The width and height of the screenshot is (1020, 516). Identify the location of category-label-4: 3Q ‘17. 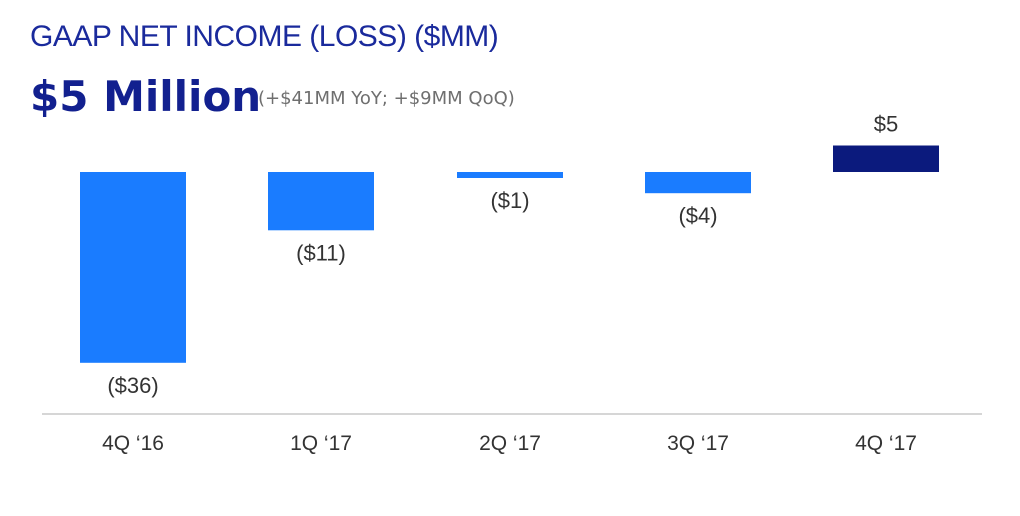
(698, 443).